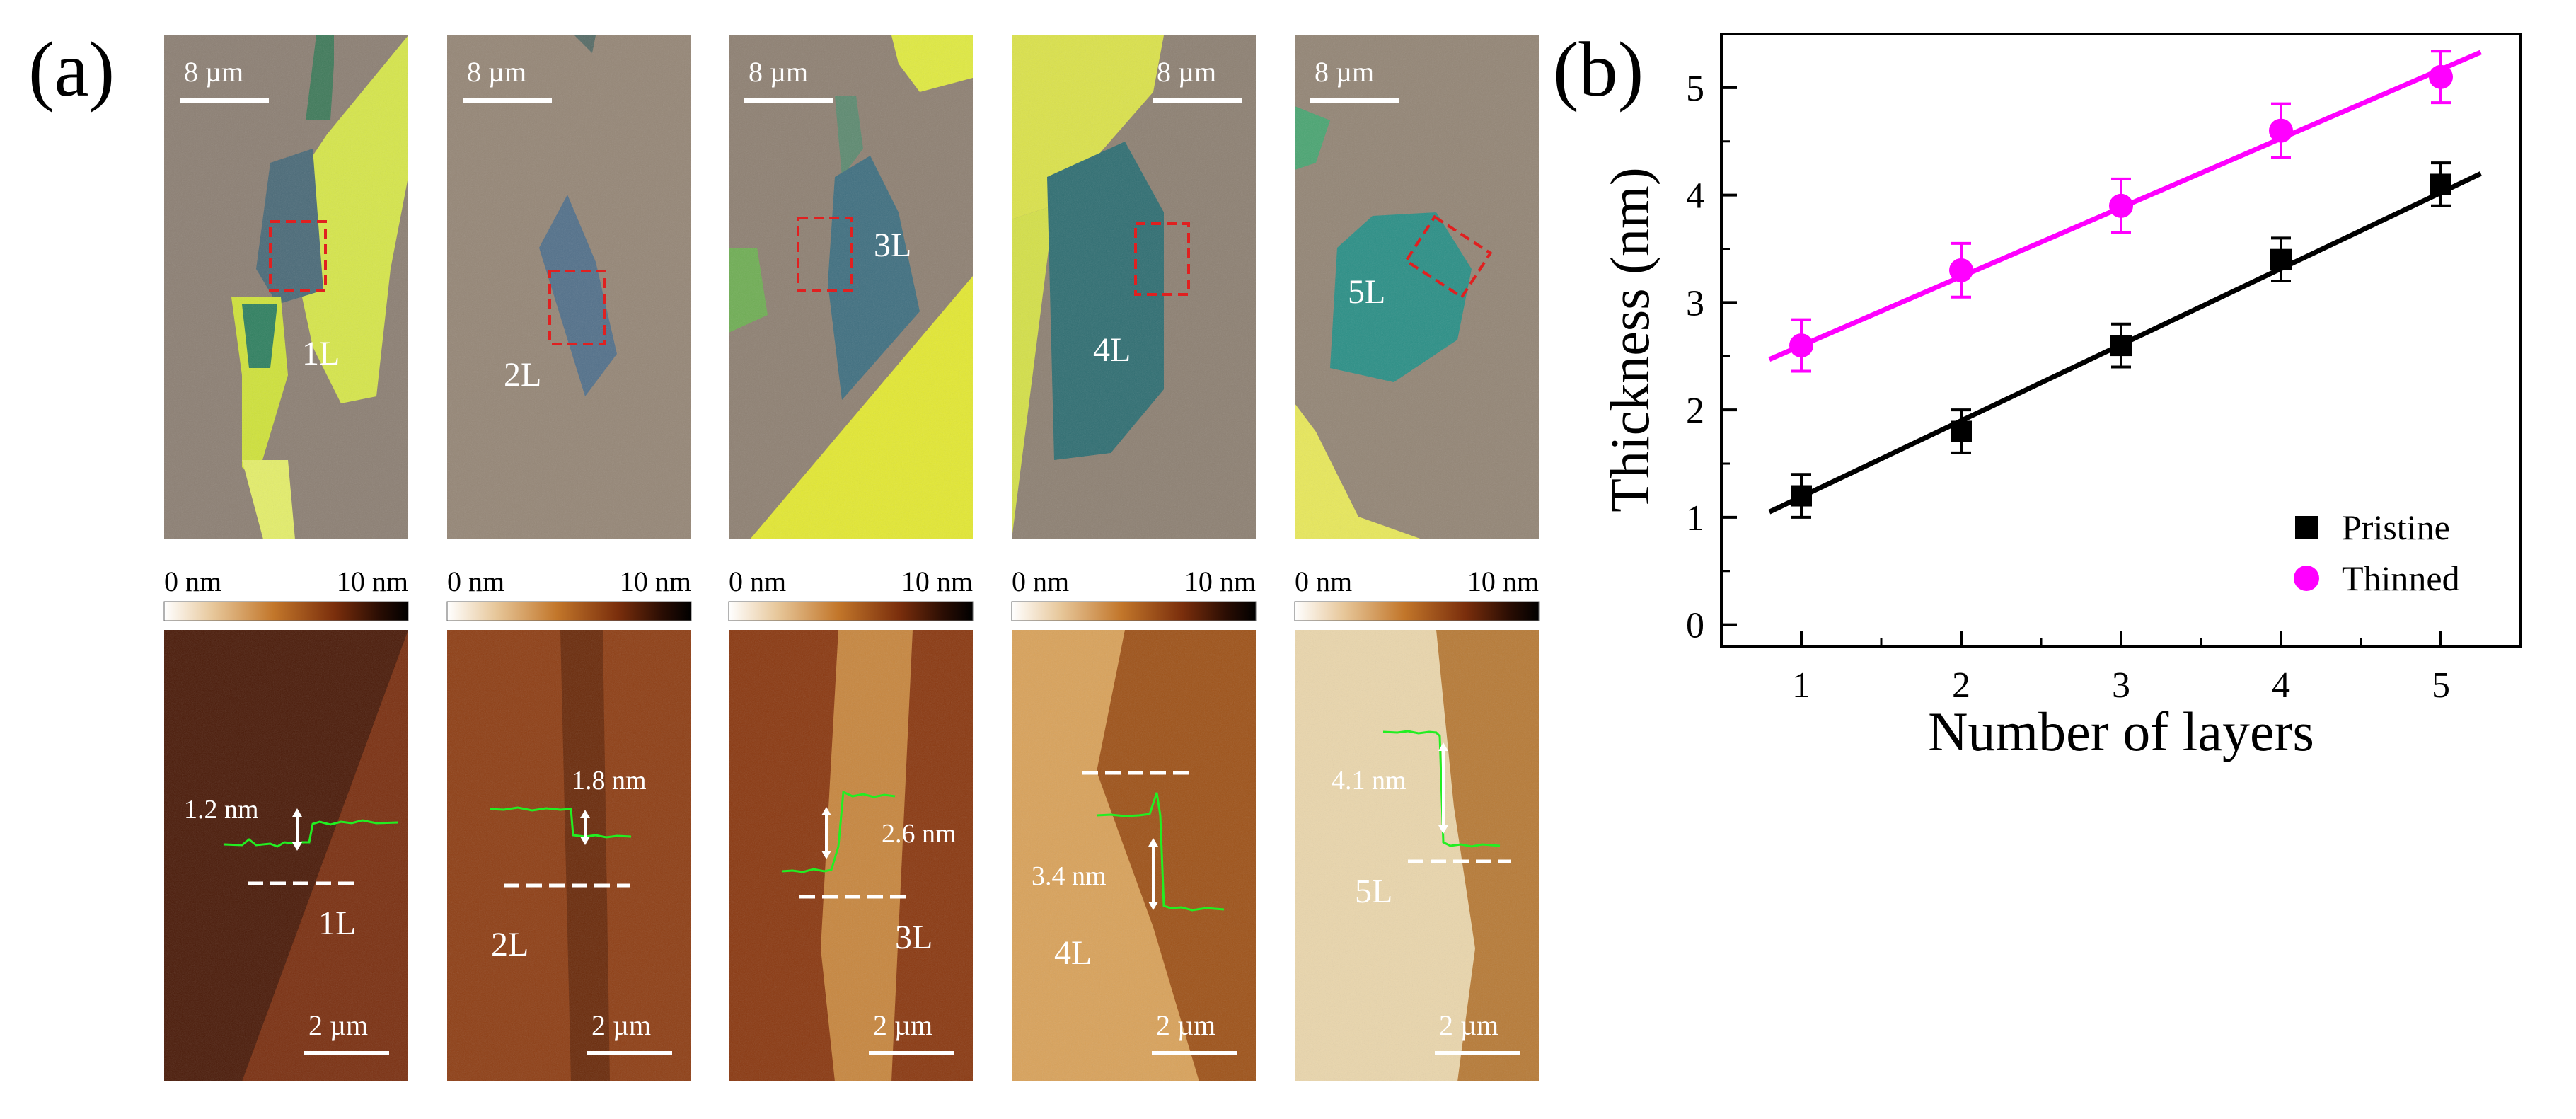 The width and height of the screenshot is (2576, 1119). Describe the element at coordinates (2441, 685) in the screenshot. I see `x-tick-label: 5` at that location.